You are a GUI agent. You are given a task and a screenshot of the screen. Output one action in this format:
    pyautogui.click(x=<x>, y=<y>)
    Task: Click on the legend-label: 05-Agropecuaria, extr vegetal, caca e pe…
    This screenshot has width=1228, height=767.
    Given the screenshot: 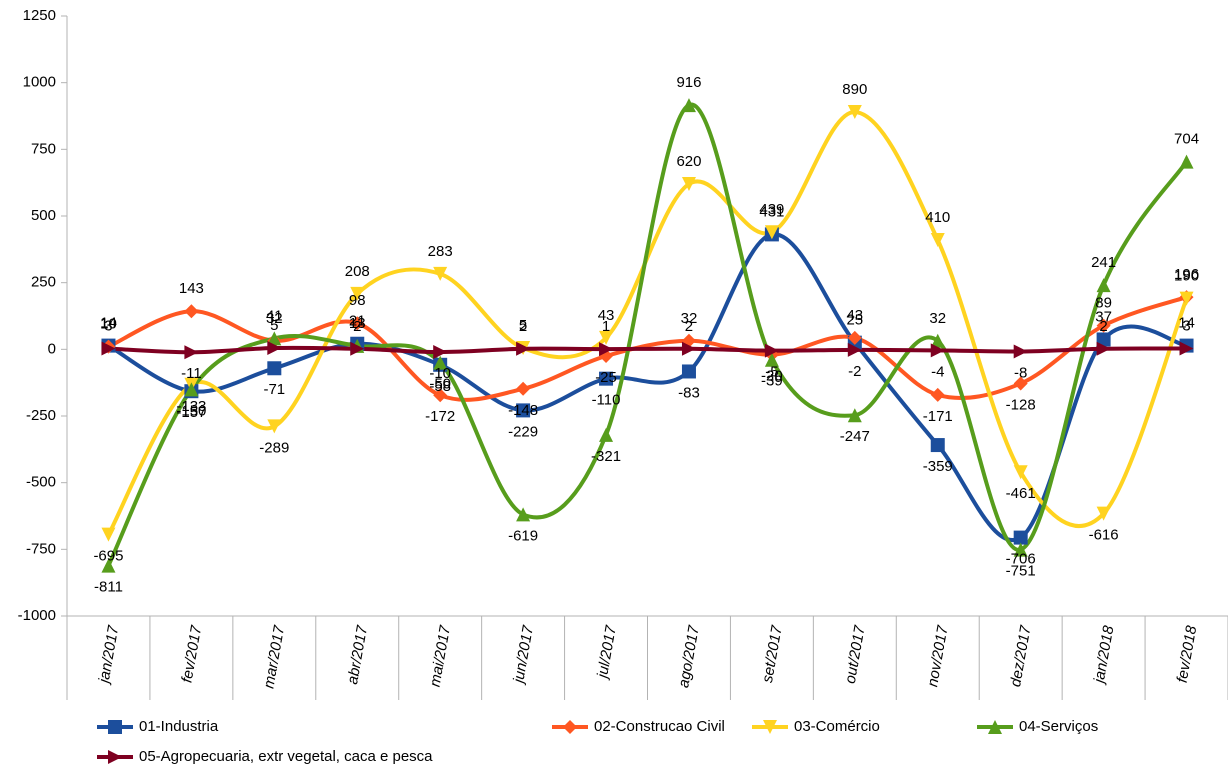 What is the action you would take?
    pyautogui.click(x=286, y=756)
    